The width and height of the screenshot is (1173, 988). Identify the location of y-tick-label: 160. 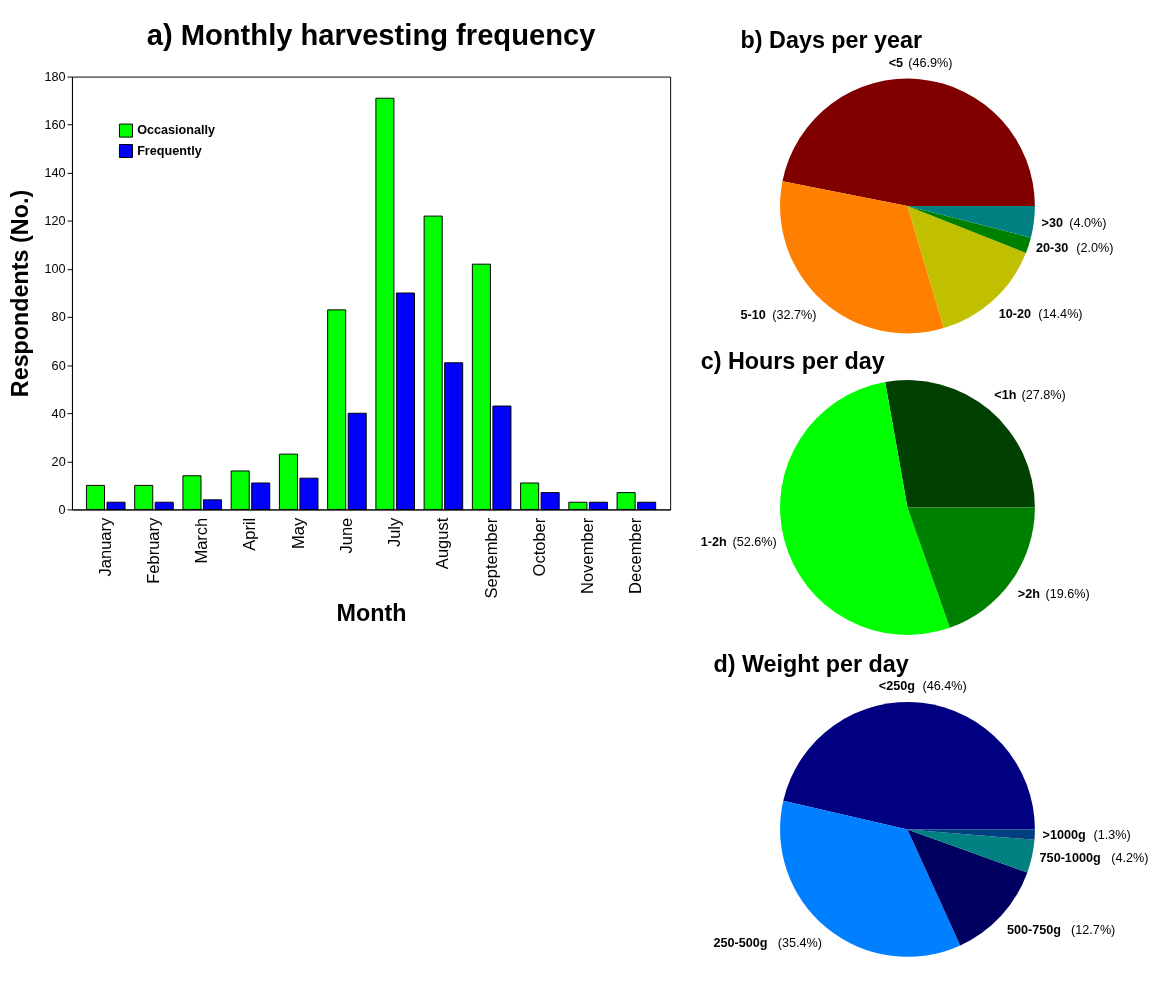
(55, 125).